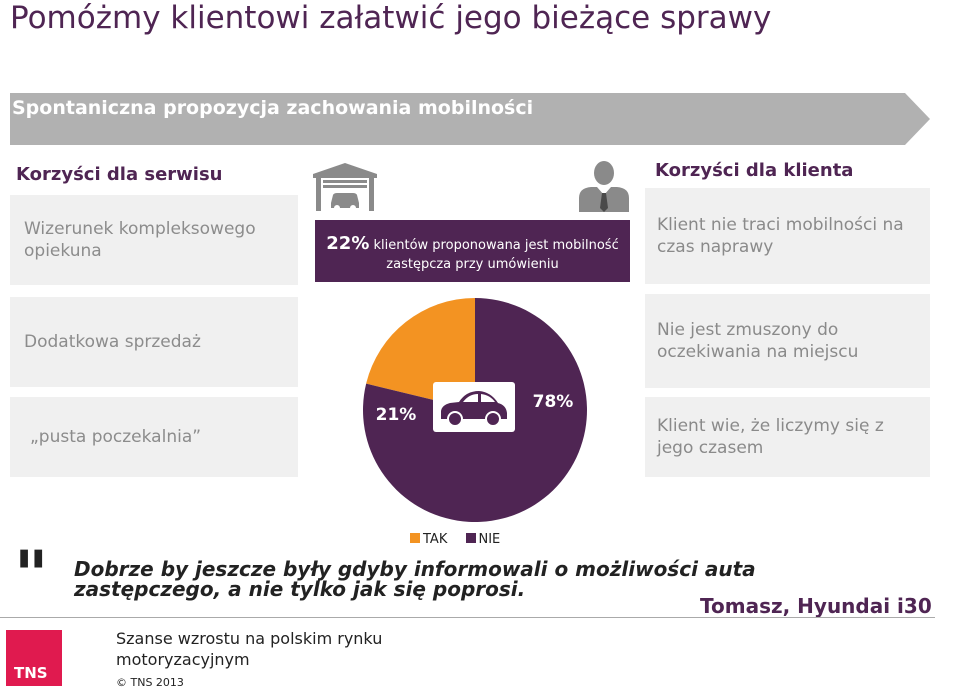 The width and height of the screenshot is (960, 690). What do you see at coordinates (150, 682) in the screenshot?
I see `copyright: © TNS 2013` at bounding box center [150, 682].